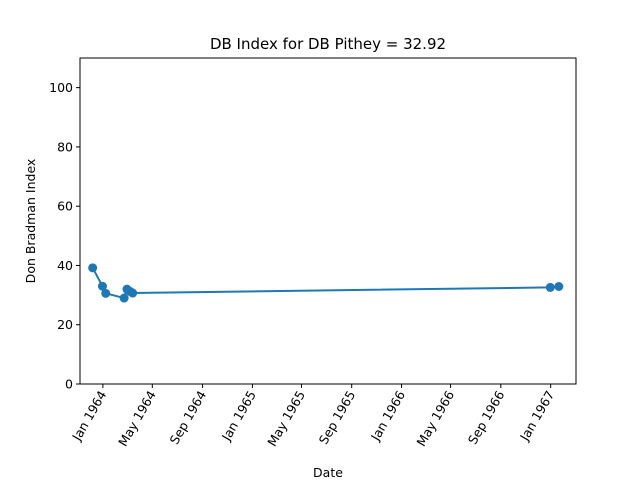 Image resolution: width=640 pixels, height=480 pixels. I want to click on x-tick-label-9: Jan 1967, so click(536, 416).